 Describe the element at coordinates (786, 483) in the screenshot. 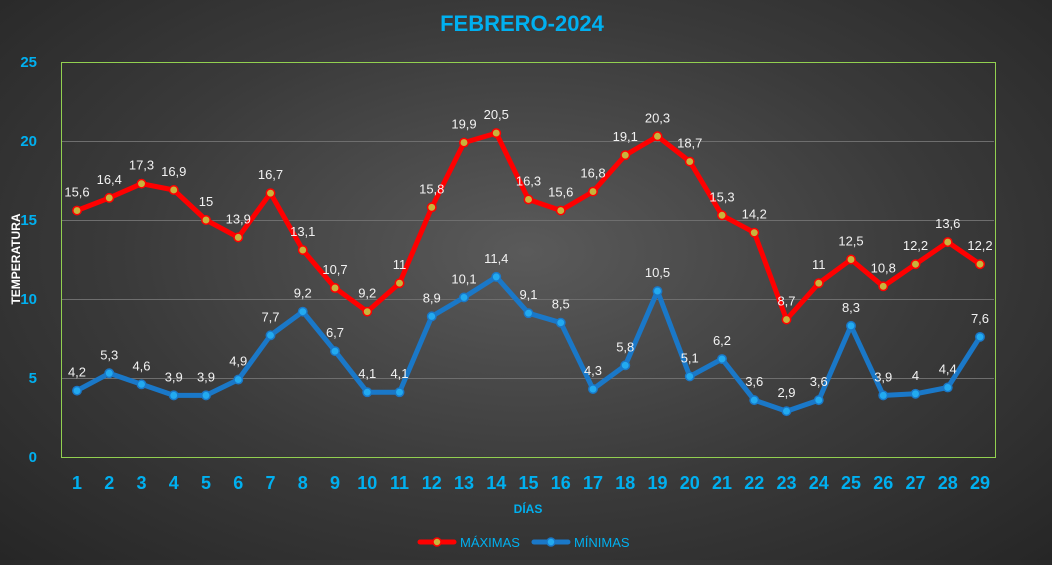

I see `x-tick-label: 23` at that location.